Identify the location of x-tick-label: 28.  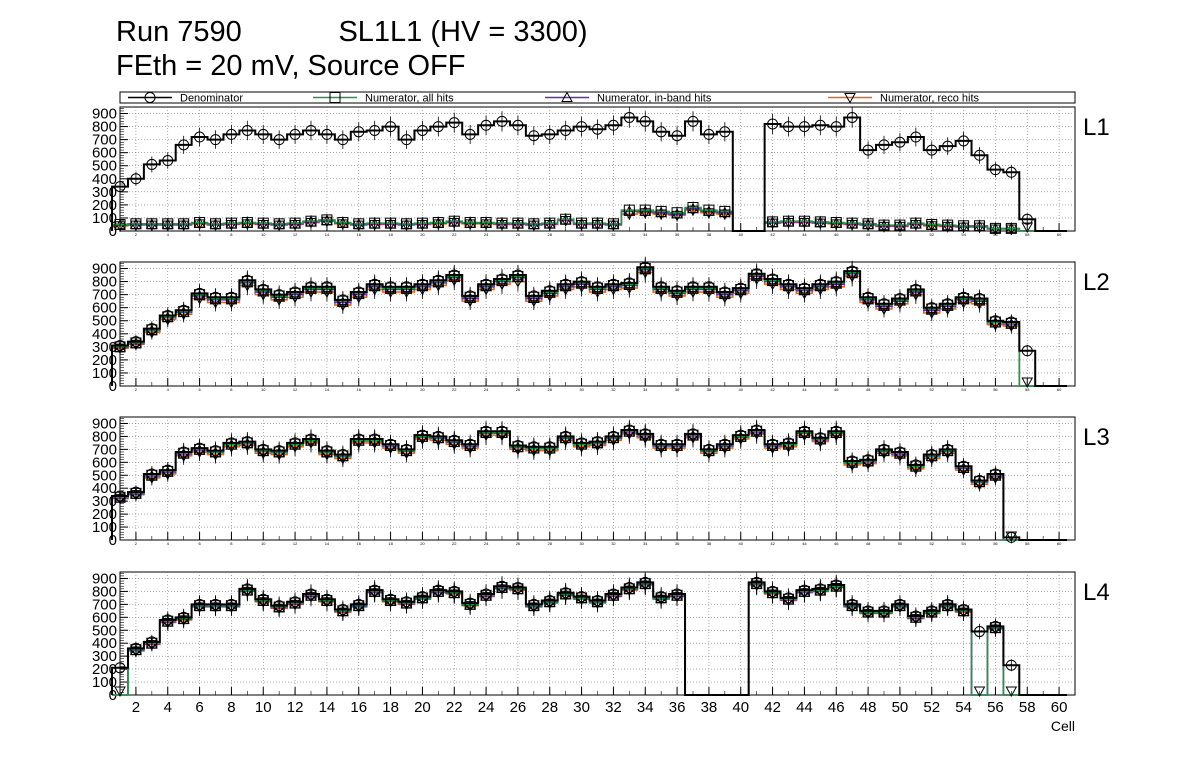
(549, 707).